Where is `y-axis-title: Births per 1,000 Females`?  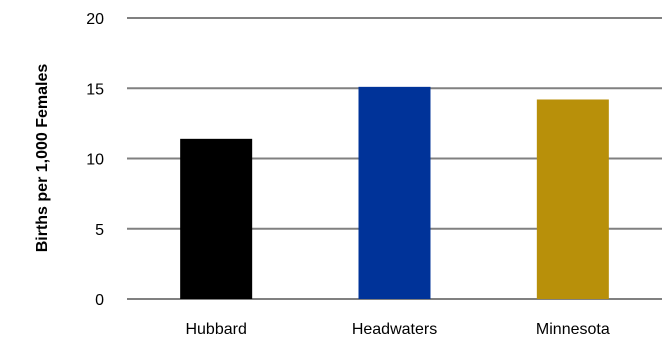
y-axis-title: Births per 1,000 Females is located at coordinates (42, 158).